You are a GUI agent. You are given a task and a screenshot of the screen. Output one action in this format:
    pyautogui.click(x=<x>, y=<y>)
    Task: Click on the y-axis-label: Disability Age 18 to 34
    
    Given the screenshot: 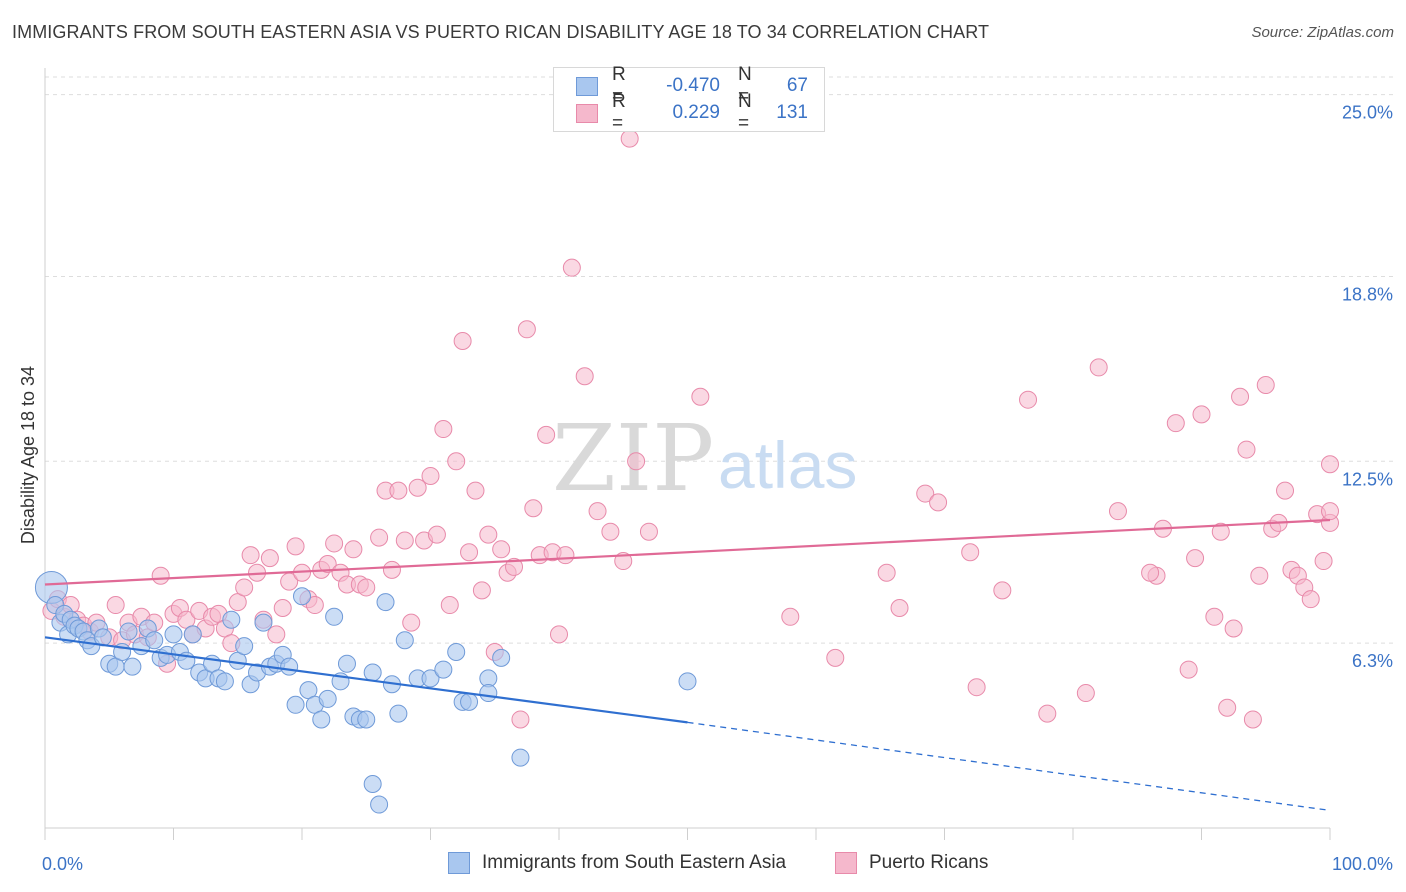 What is the action you would take?
    pyautogui.click(x=28, y=455)
    